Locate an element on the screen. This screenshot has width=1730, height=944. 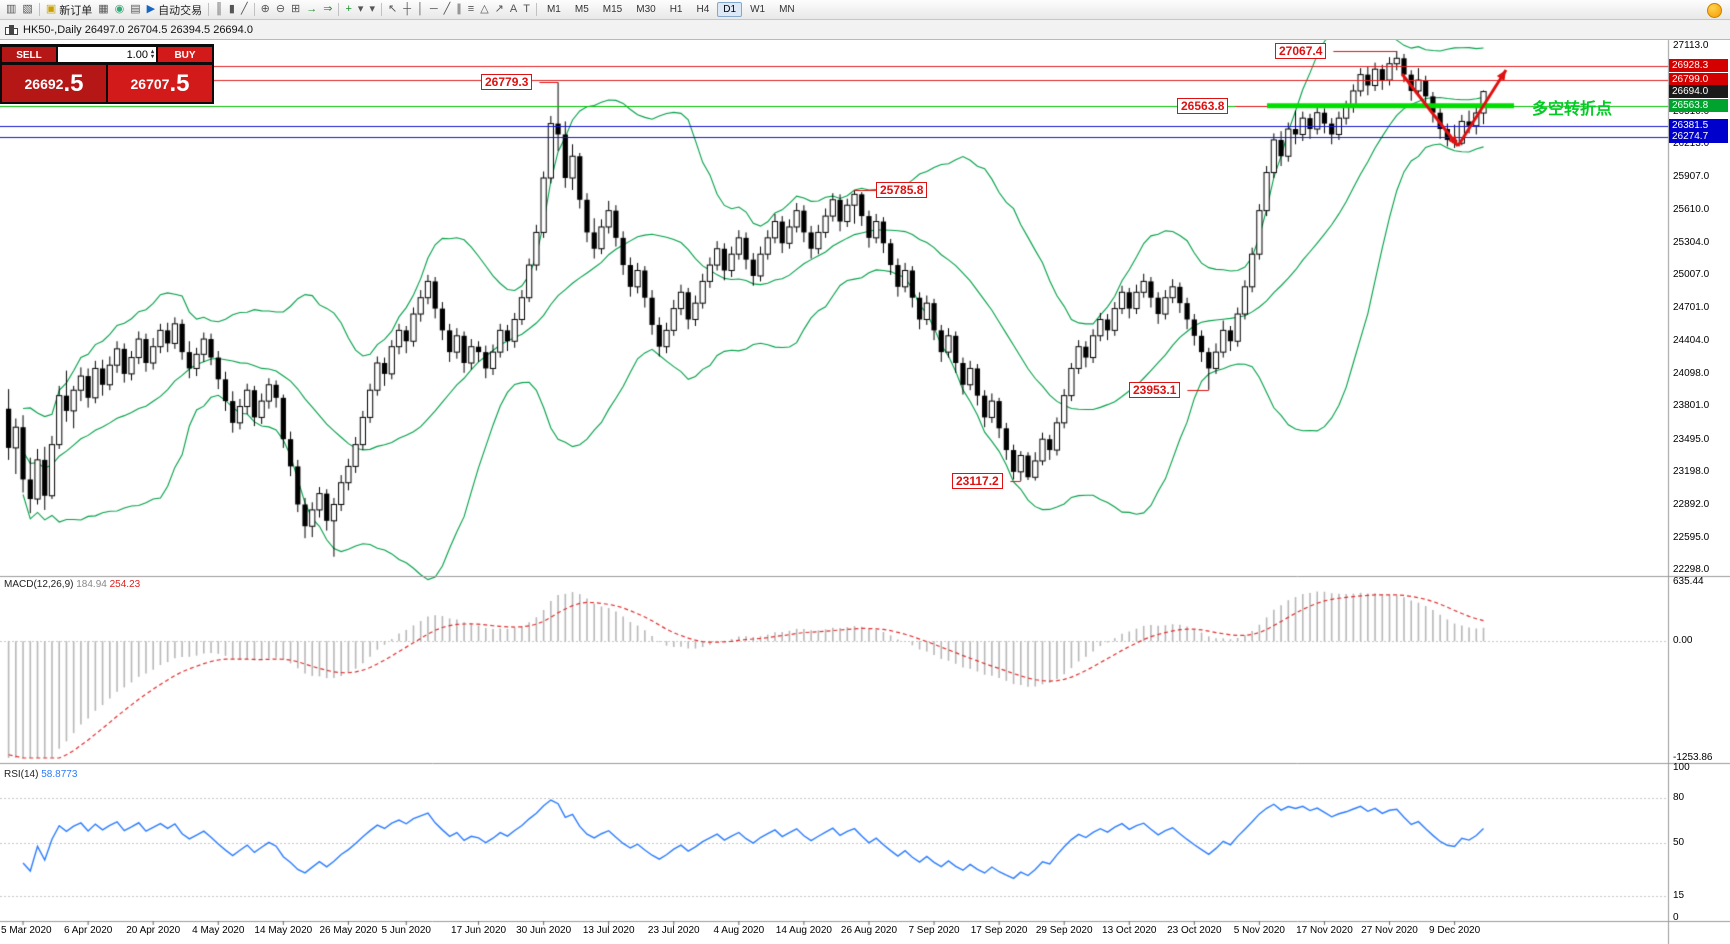
rsi-label: RSI(14) 58.8773 is located at coordinates (40, 774).